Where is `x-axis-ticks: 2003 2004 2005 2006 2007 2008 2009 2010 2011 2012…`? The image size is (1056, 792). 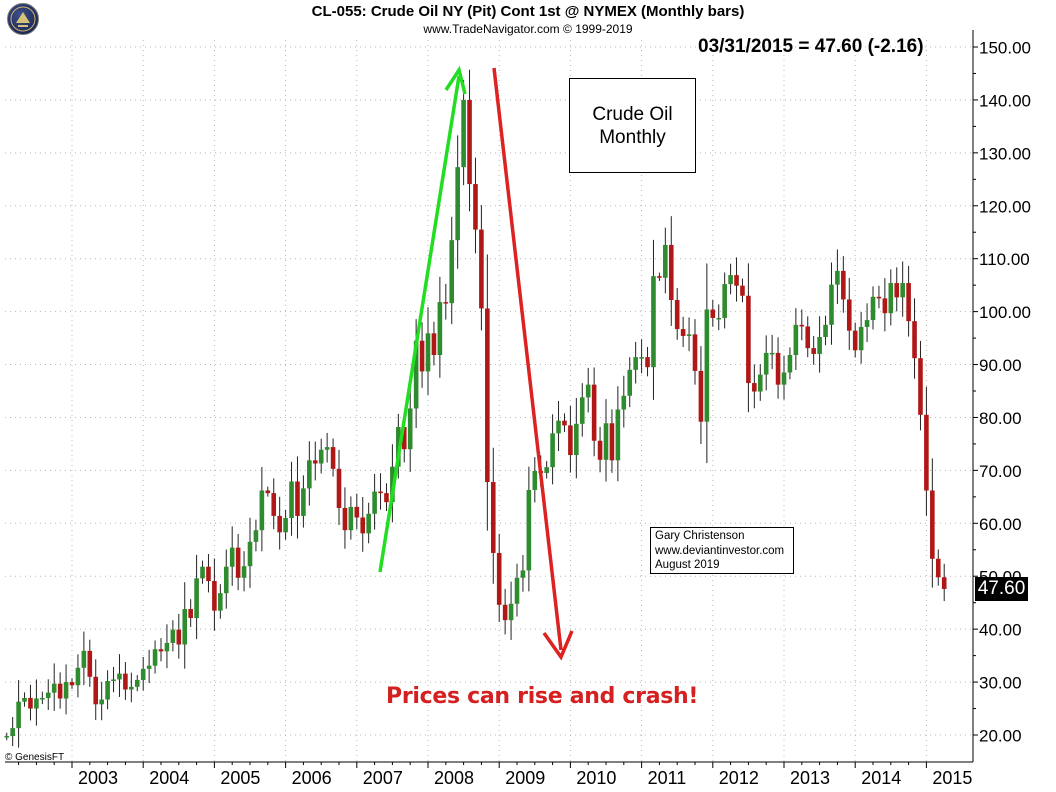 x-axis-ticks: 2003 2004 2005 2006 2007 2008 2009 2010 2011 2012… is located at coordinates (495, 775).